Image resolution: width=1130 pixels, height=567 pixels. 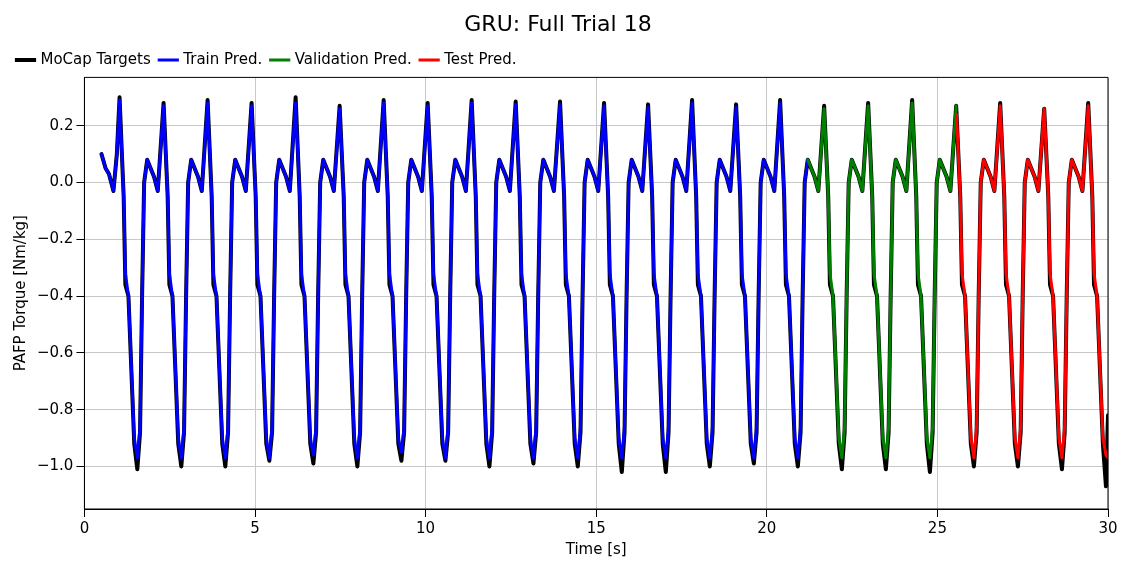 I want to click on x-tick-label: 25, so click(x=937, y=527).